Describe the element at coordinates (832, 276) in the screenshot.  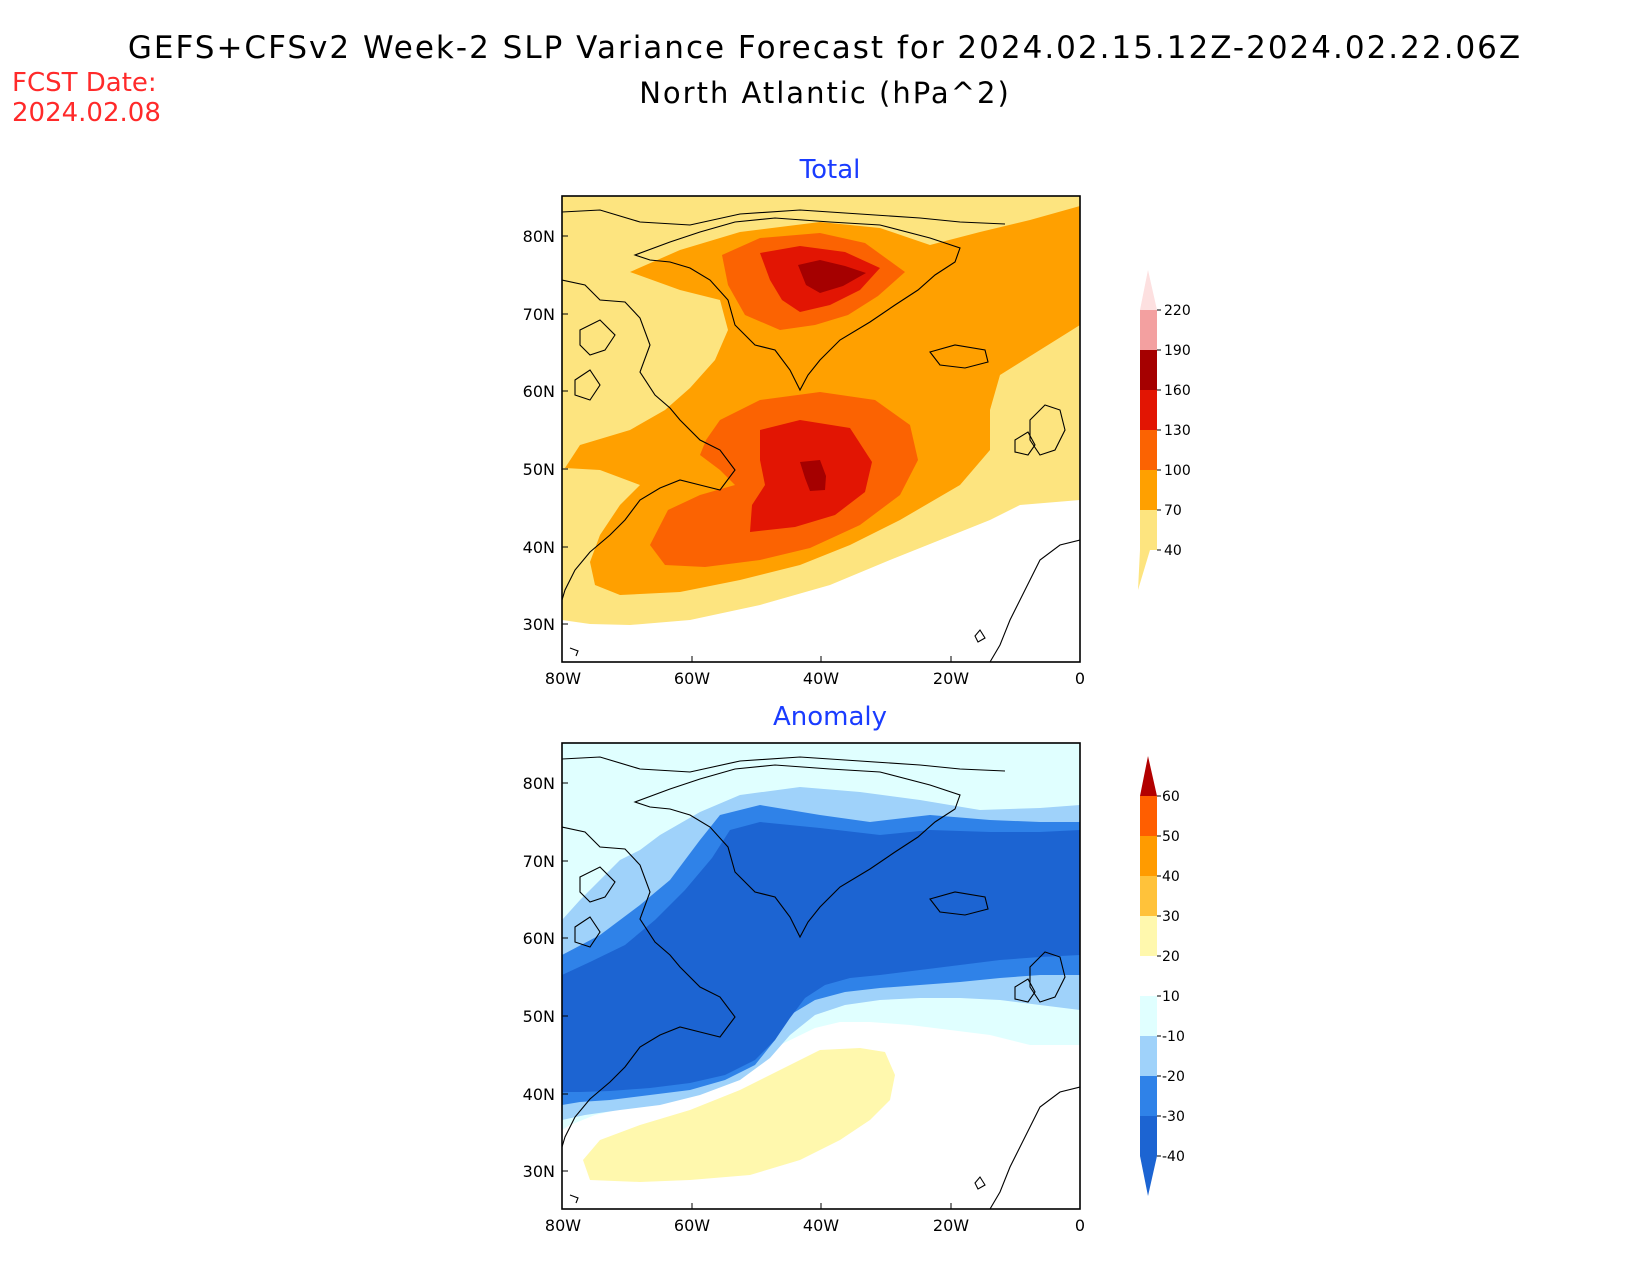
I see `total-contour-160-north` at that location.